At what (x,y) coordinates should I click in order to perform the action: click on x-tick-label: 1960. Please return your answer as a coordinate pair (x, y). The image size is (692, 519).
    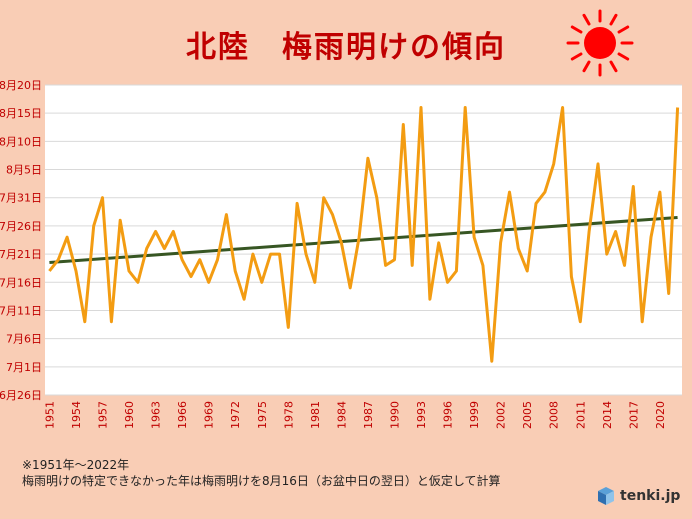
    Looking at the image, I should click on (129, 415).